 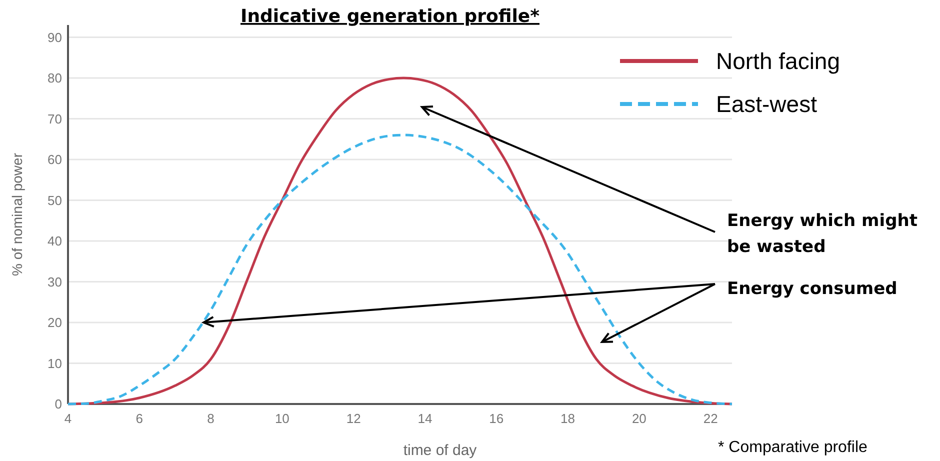 What do you see at coordinates (440, 450) in the screenshot?
I see `x-axis-title: time of day` at bounding box center [440, 450].